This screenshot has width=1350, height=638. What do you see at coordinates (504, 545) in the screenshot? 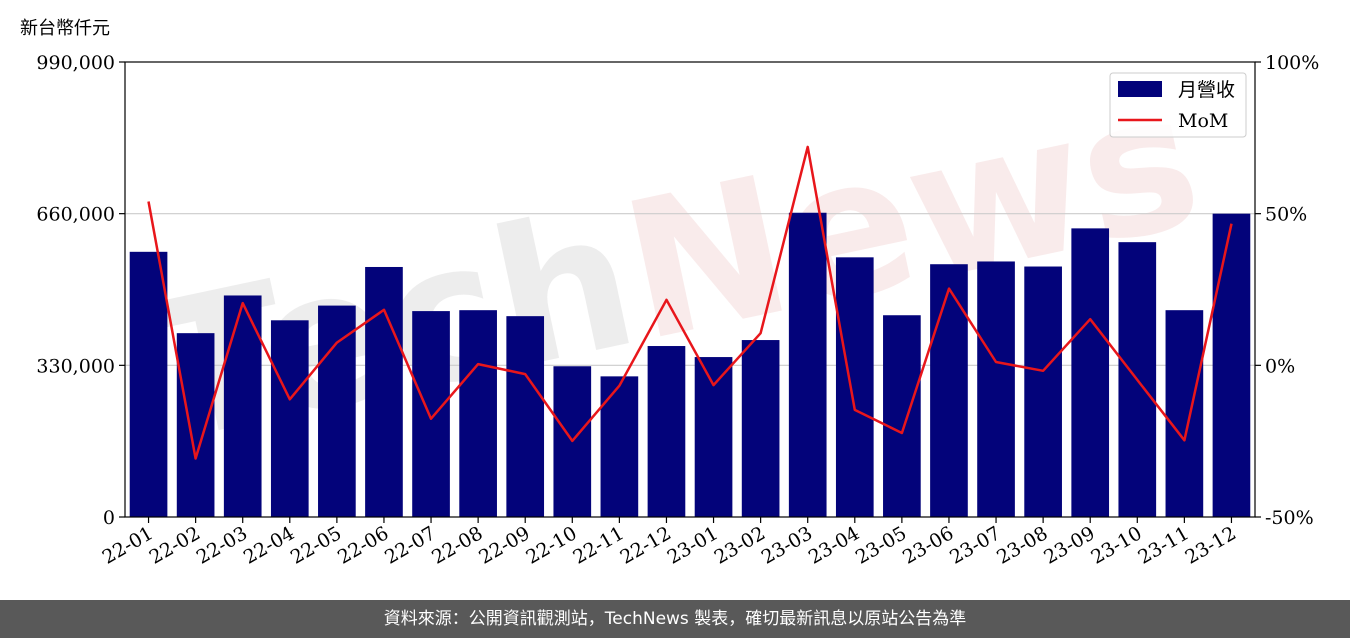
I see `x-tick-label: 22-09` at bounding box center [504, 545].